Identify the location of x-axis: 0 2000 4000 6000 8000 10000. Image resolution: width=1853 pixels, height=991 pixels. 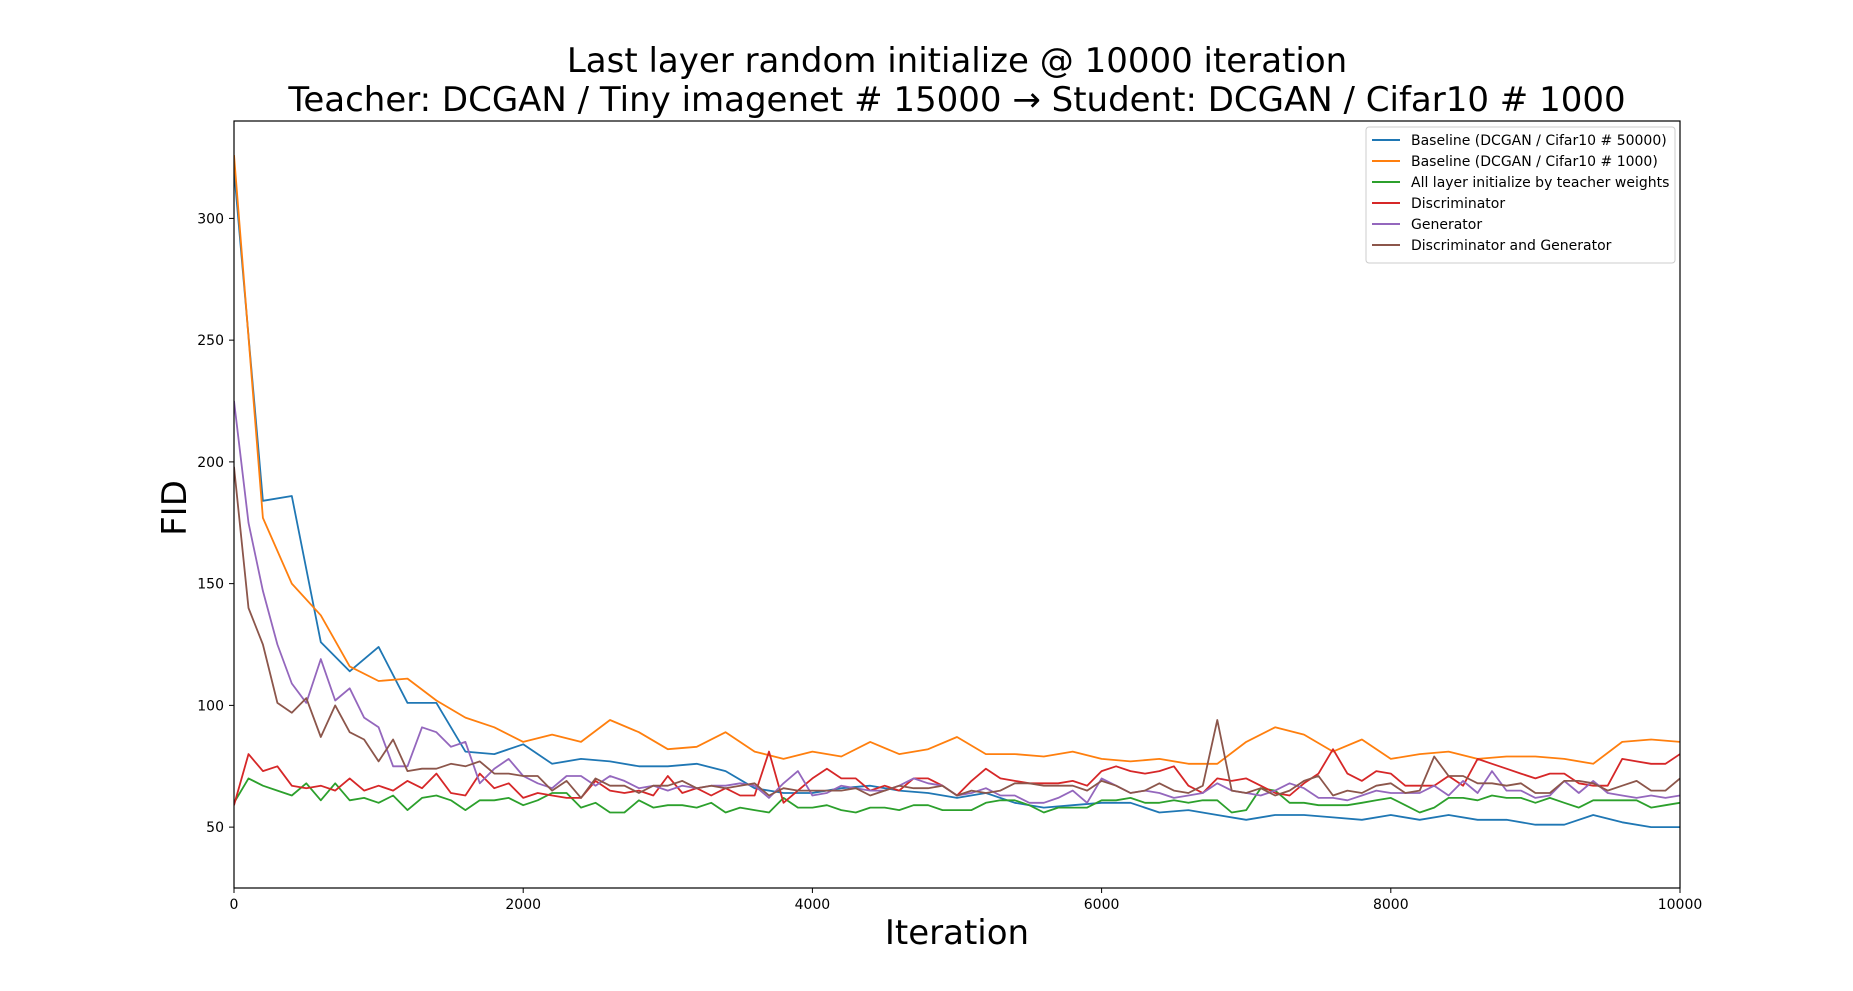
(966, 900).